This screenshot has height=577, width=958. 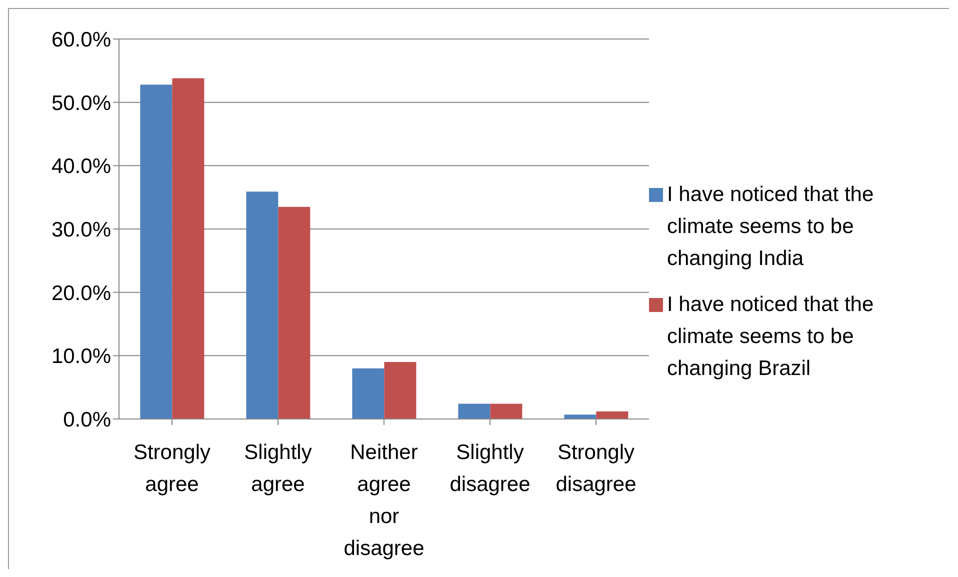 I want to click on y-tick-label: 20.0%, so click(x=81, y=293).